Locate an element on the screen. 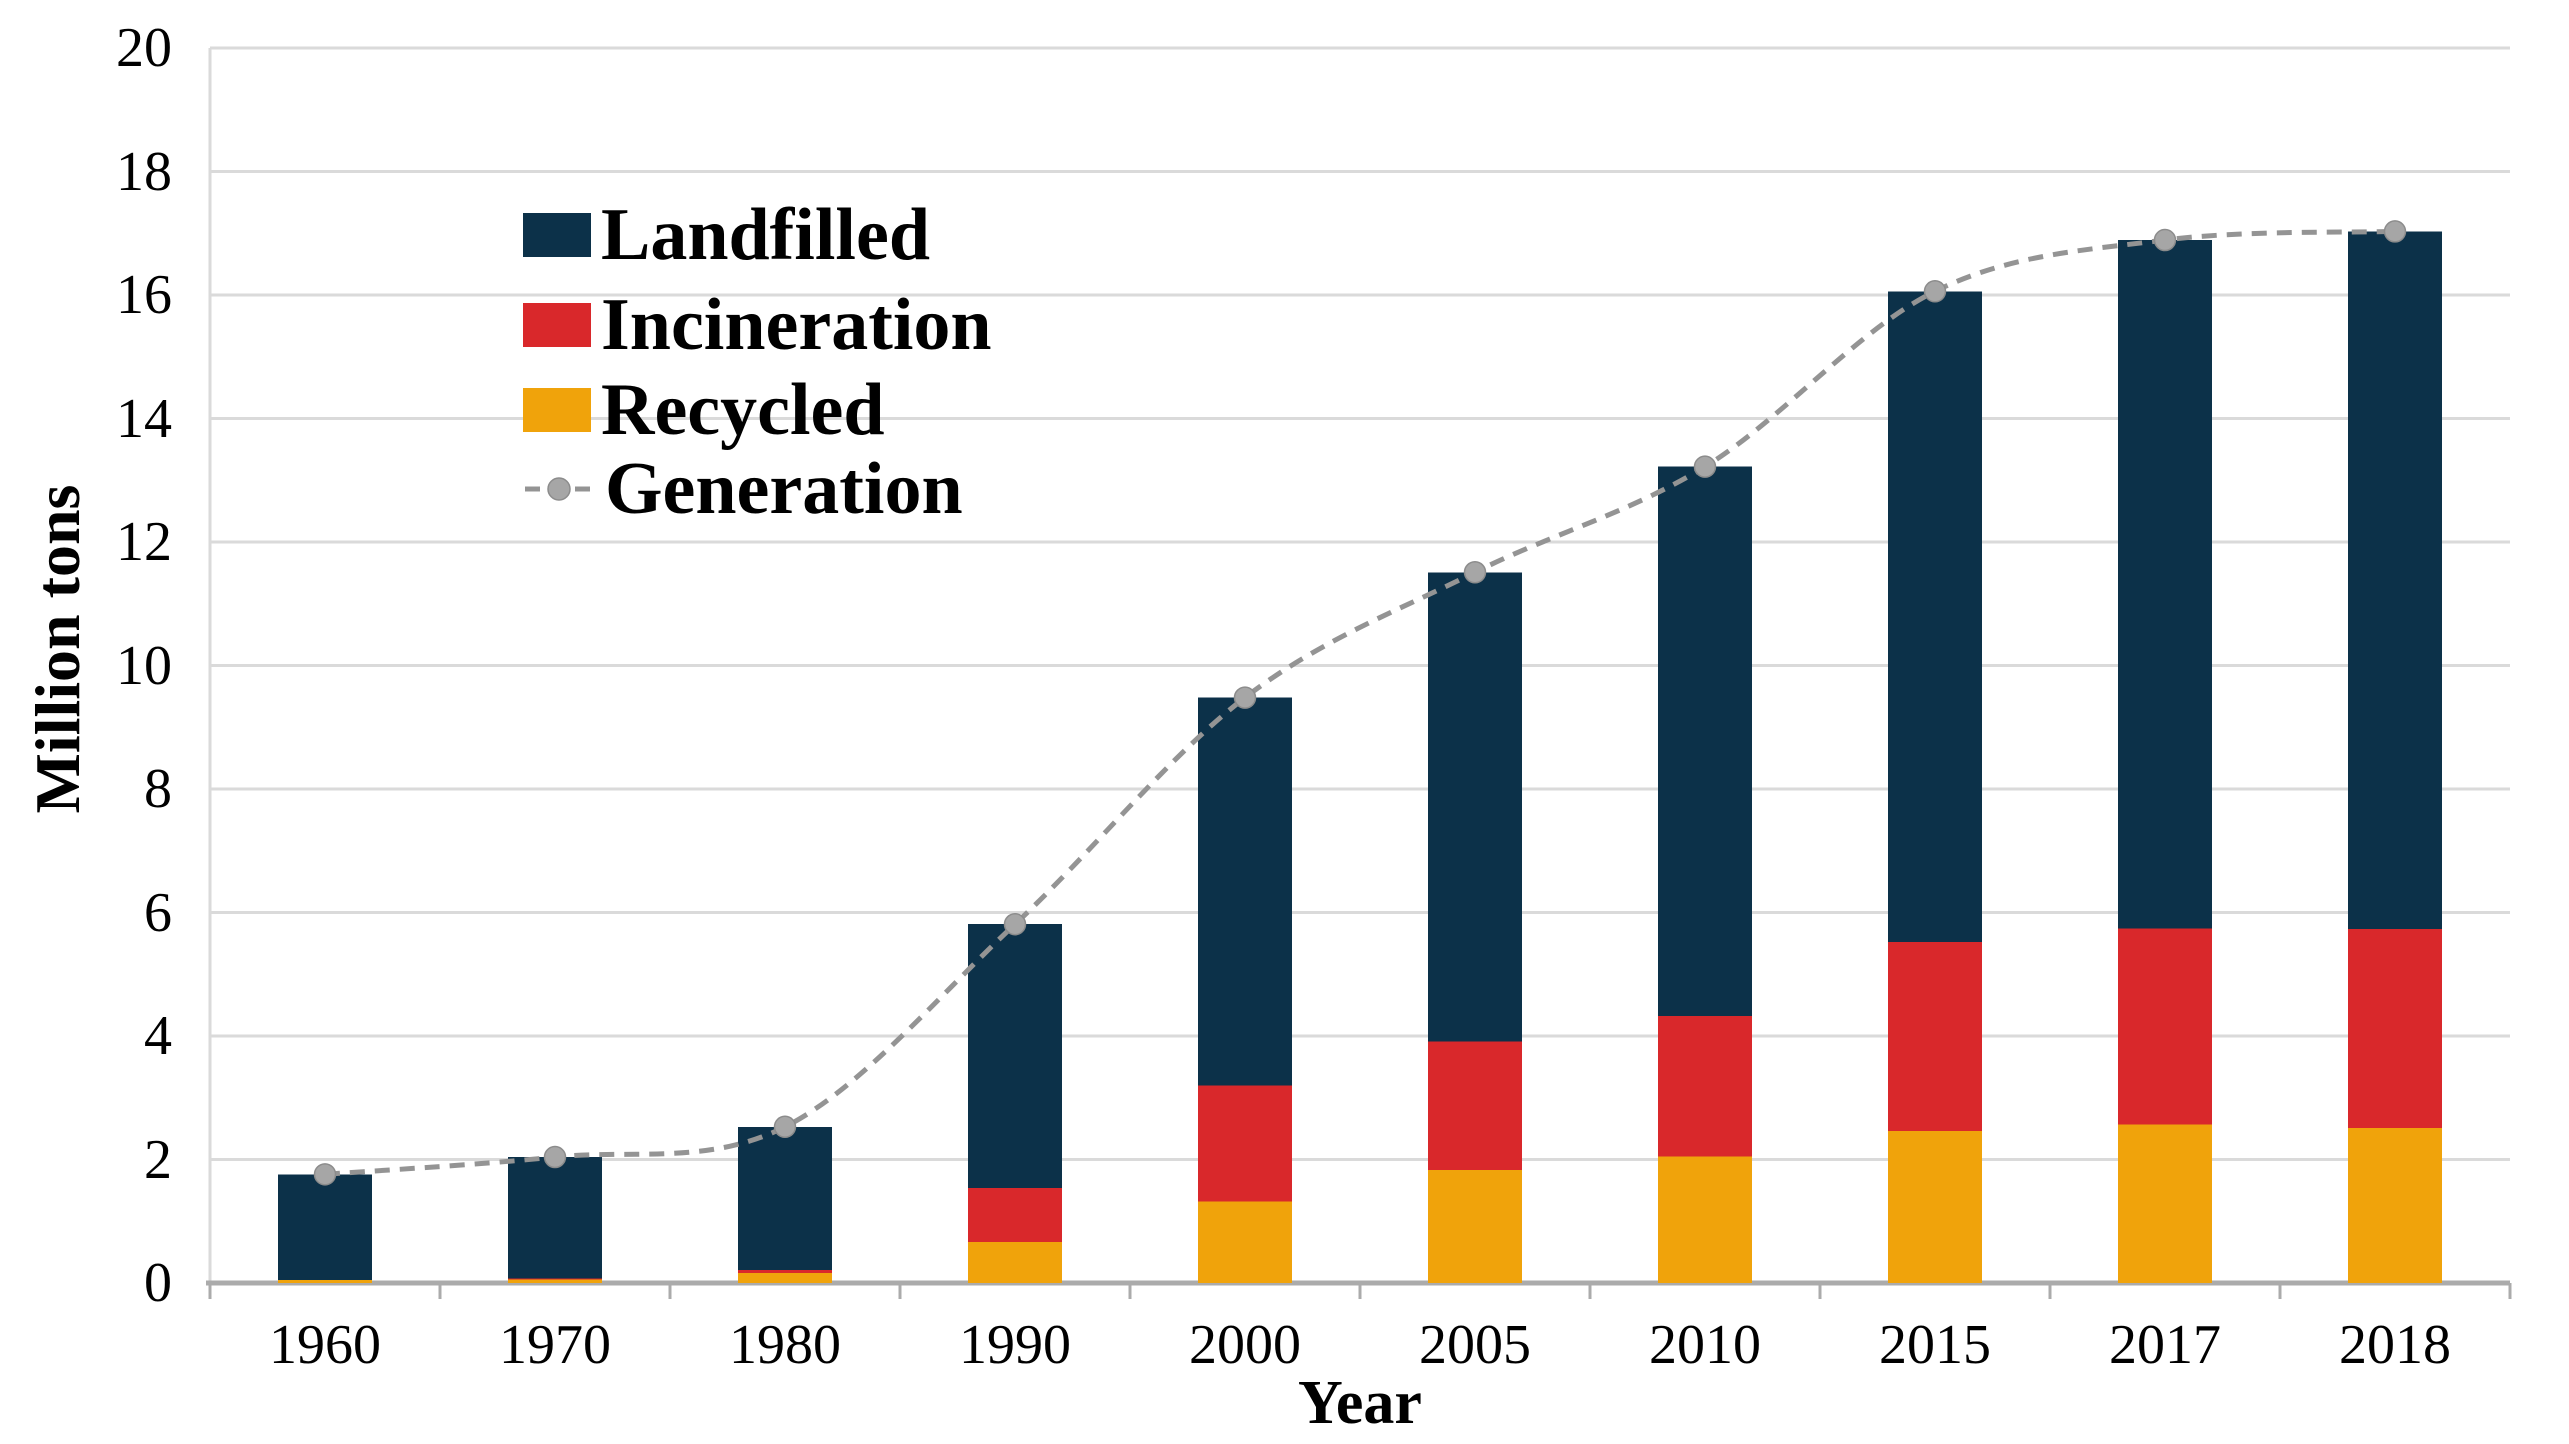 The height and width of the screenshot is (1444, 2569). generation-marker-2005 is located at coordinates (1475, 572).